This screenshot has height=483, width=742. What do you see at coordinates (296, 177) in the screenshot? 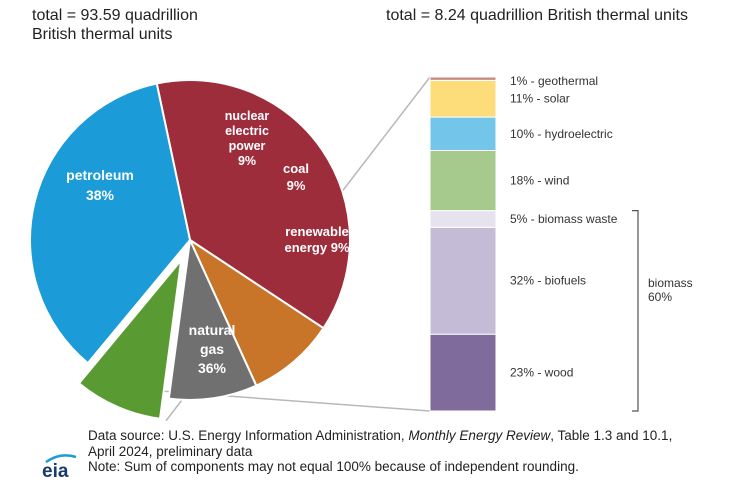
I see `pie-label-coal: coal 9%` at bounding box center [296, 177].